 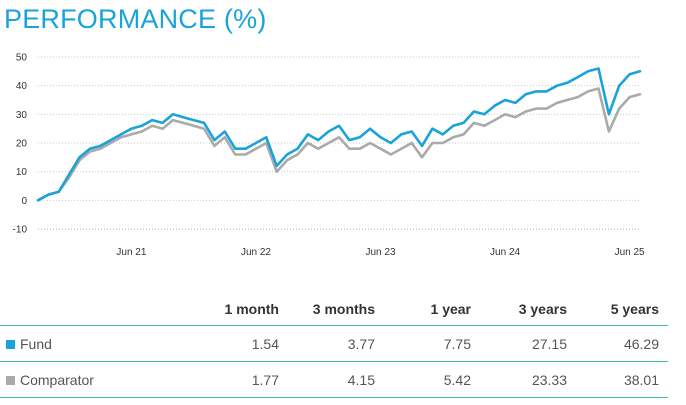 I want to click on x-tick-label: Jun 24, so click(x=505, y=252).